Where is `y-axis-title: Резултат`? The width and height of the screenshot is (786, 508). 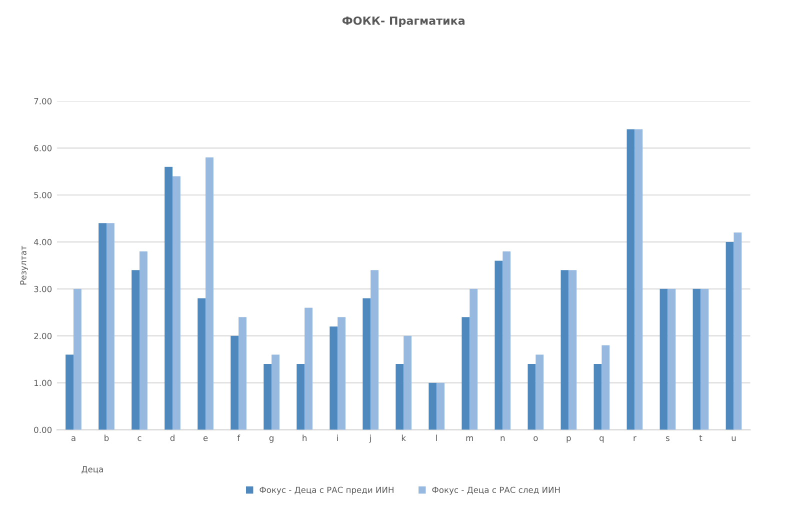 y-axis-title: Резултат is located at coordinates (24, 265).